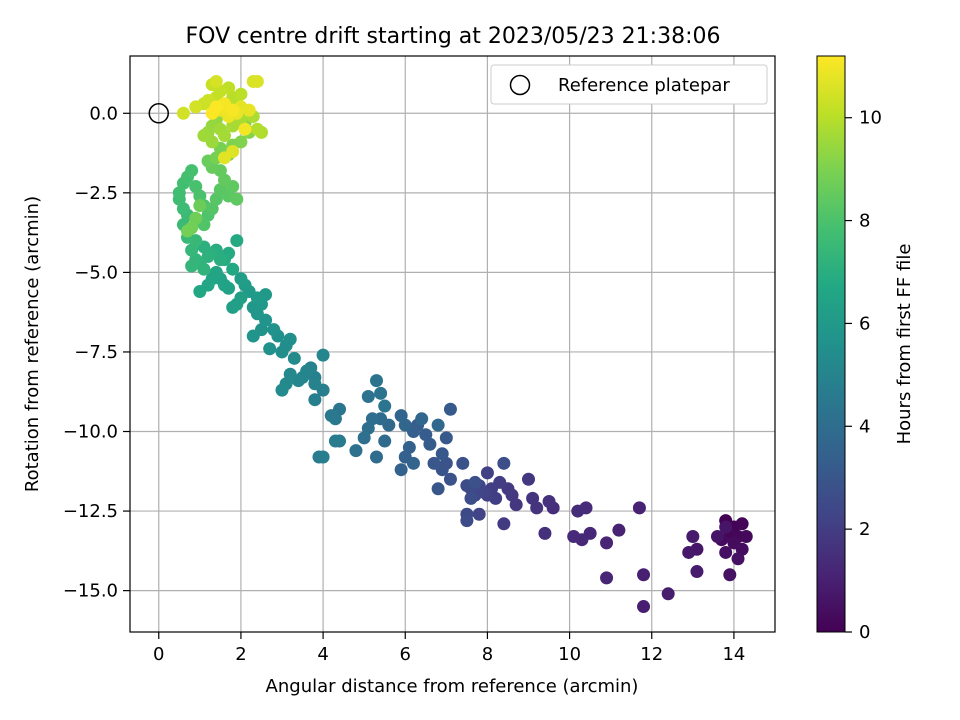  What do you see at coordinates (32, 344) in the screenshot?
I see `y-axis-label: Rotation from reference (arcmin)` at bounding box center [32, 344].